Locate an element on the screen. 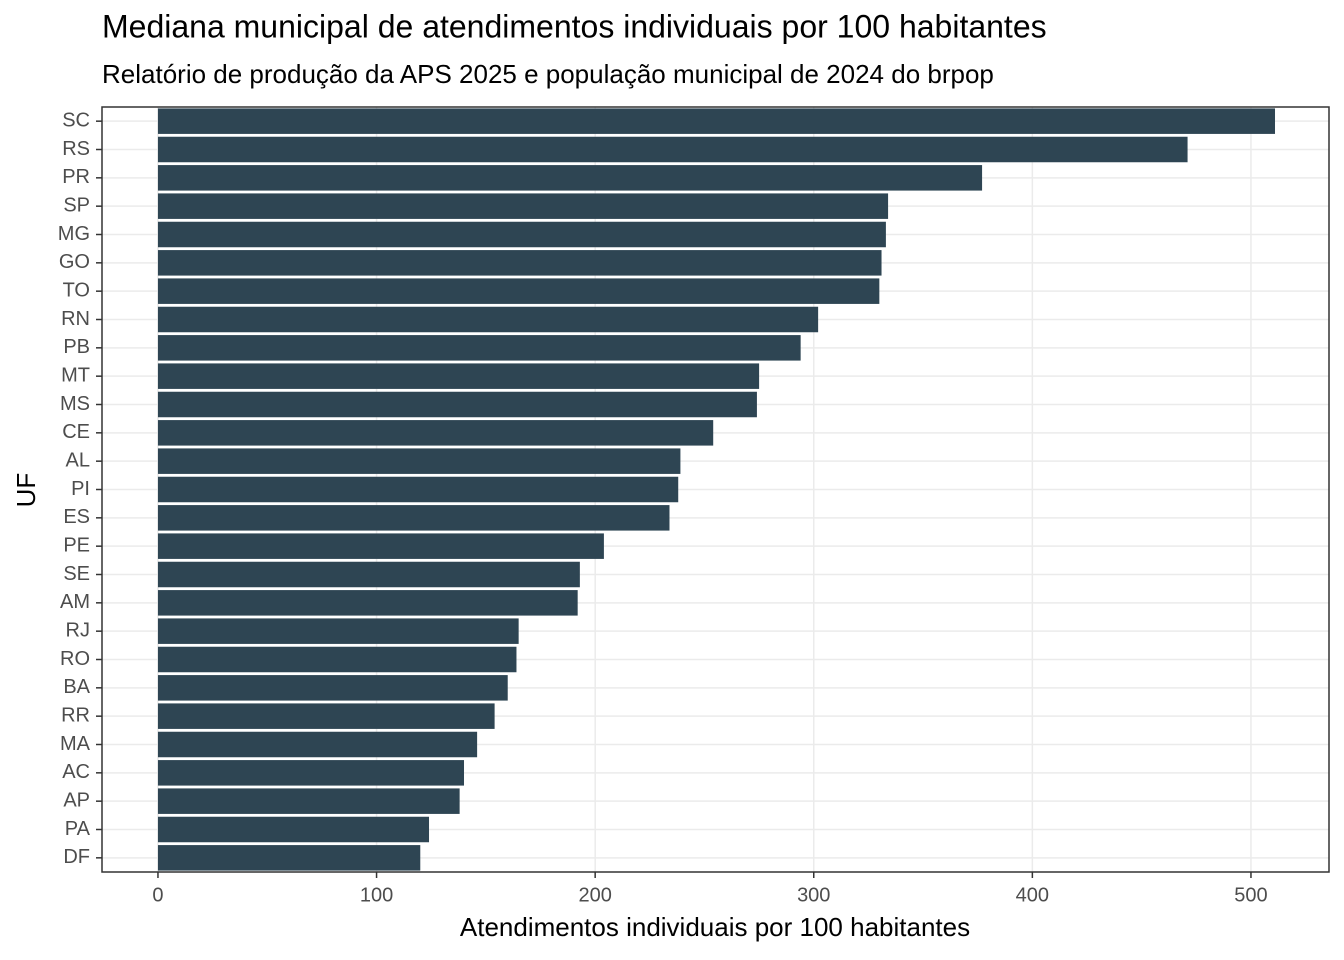 The height and width of the screenshot is (960, 1344). x-tick-label: 400 is located at coordinates (1032, 895).